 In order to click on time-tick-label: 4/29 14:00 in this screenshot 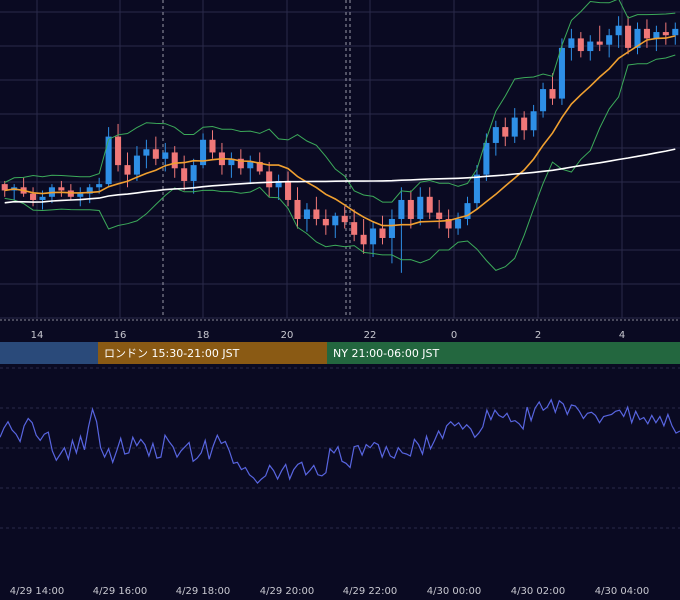, I will do `click(37, 591)`.